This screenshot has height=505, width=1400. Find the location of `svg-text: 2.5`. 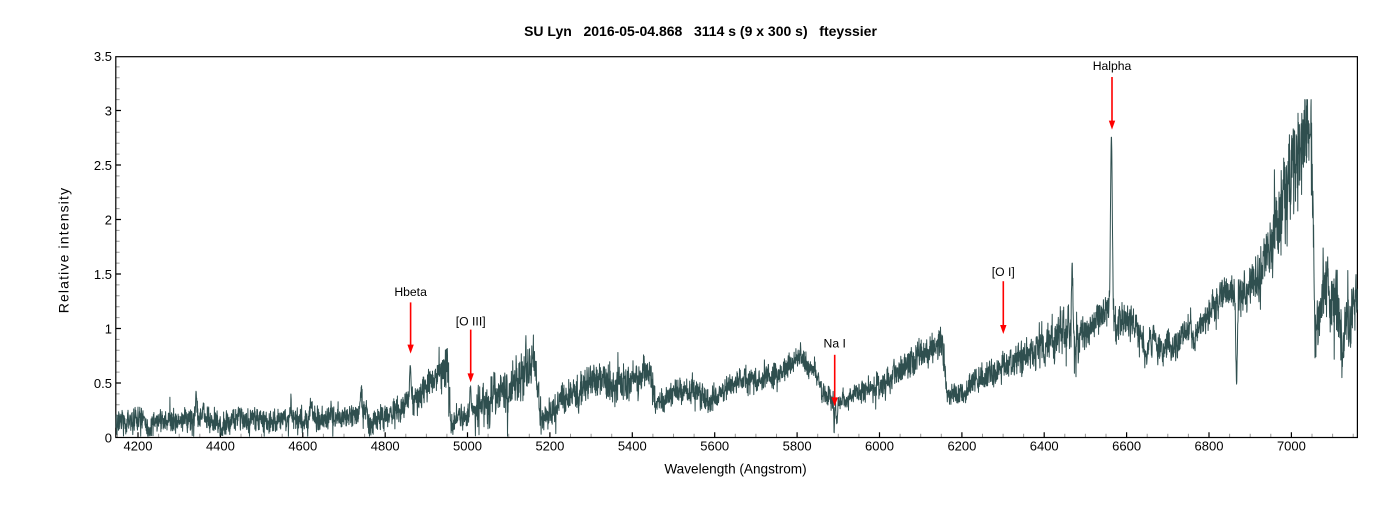

svg-text: 2.5 is located at coordinates (103, 165).